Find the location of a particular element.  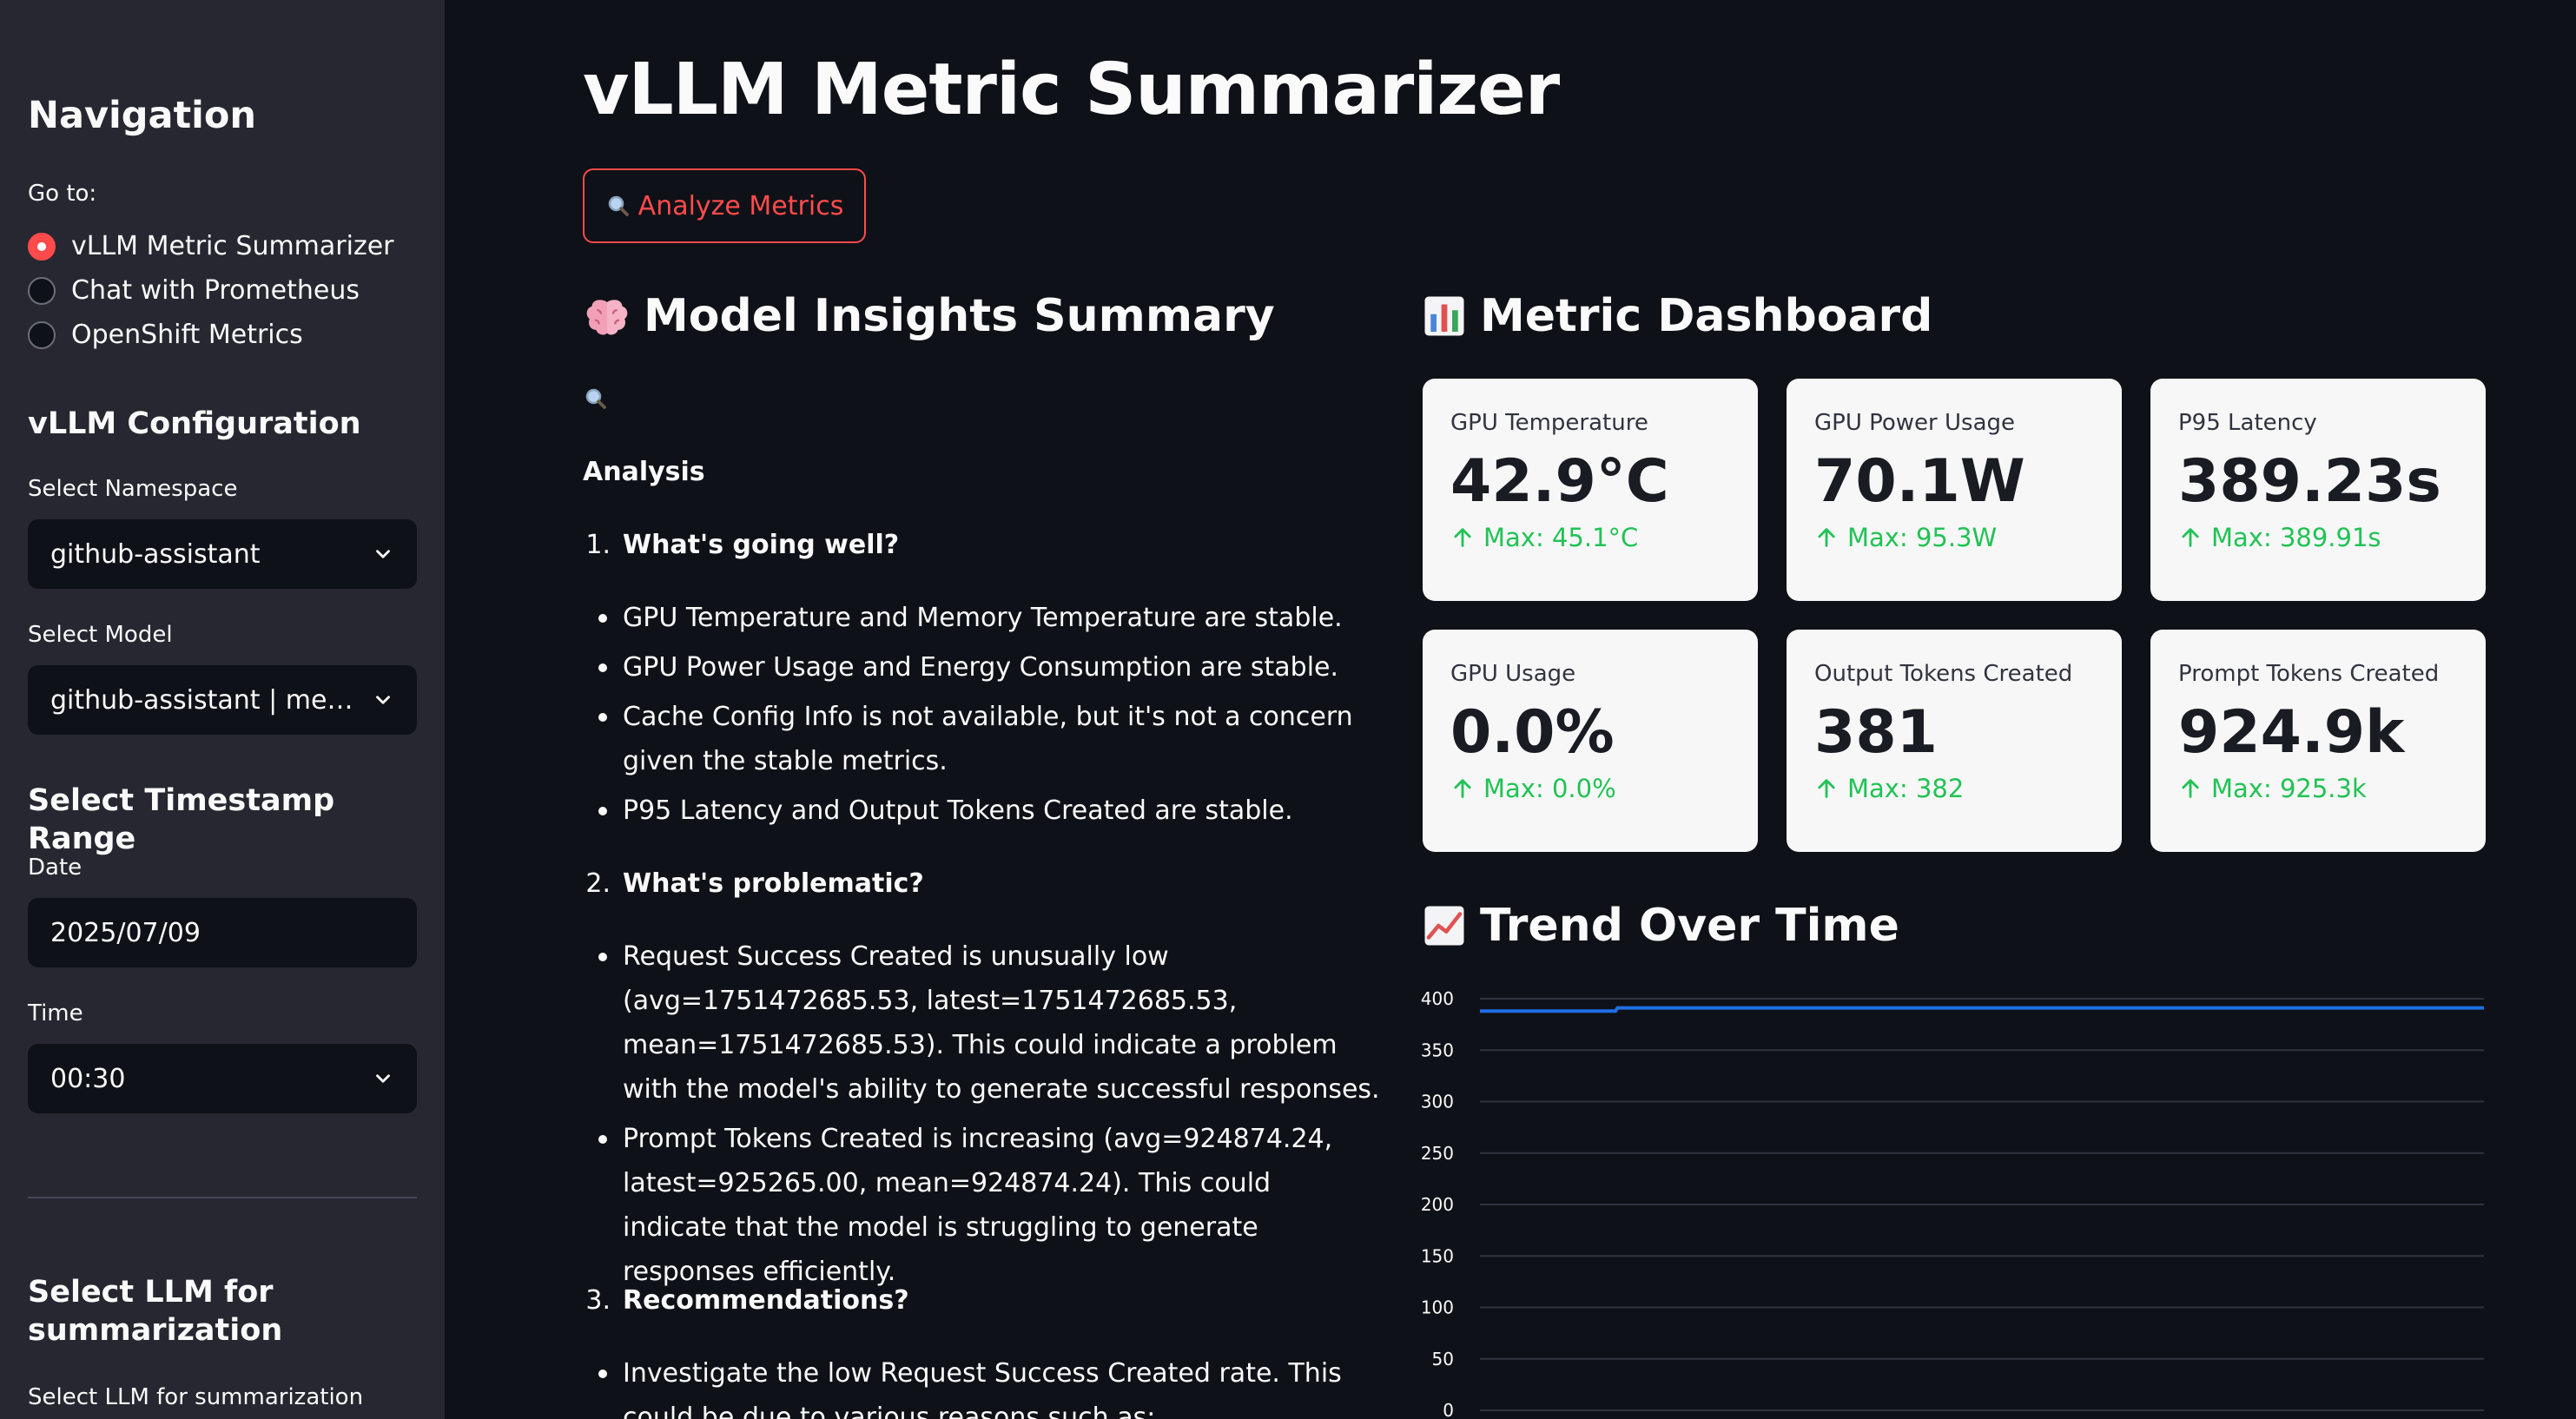

metric-label: Output Tokens Created is located at coordinates (1944, 674).